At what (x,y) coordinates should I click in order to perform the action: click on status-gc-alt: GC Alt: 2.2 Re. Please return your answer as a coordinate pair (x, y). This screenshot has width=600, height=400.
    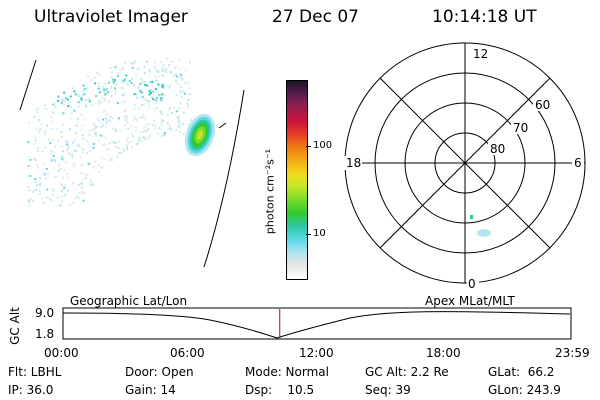
    Looking at the image, I should click on (407, 372).